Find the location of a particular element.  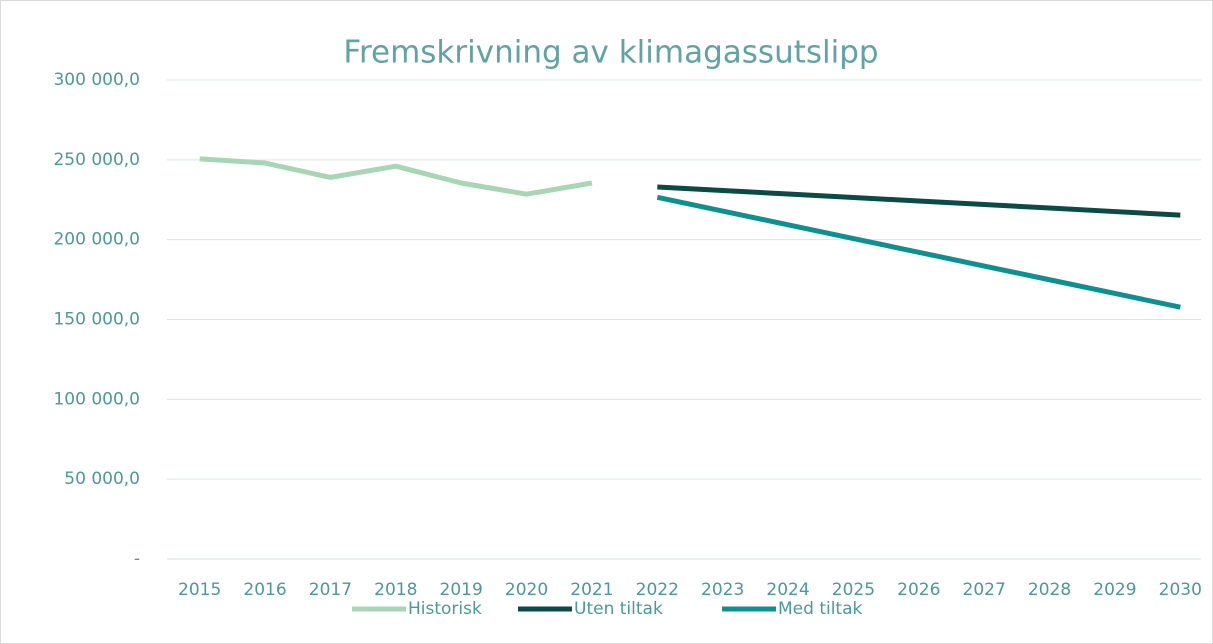

x-tick-label: 2029 is located at coordinates (1114, 590).